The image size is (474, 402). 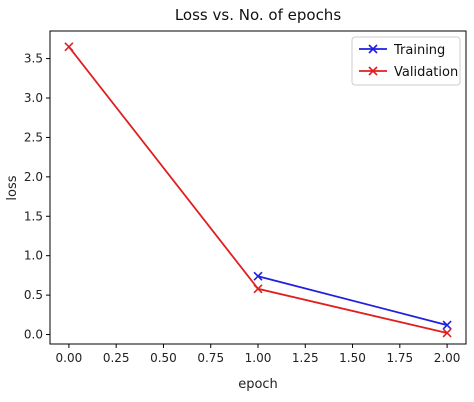 I want to click on legend-training-label: Training, so click(x=419, y=50).